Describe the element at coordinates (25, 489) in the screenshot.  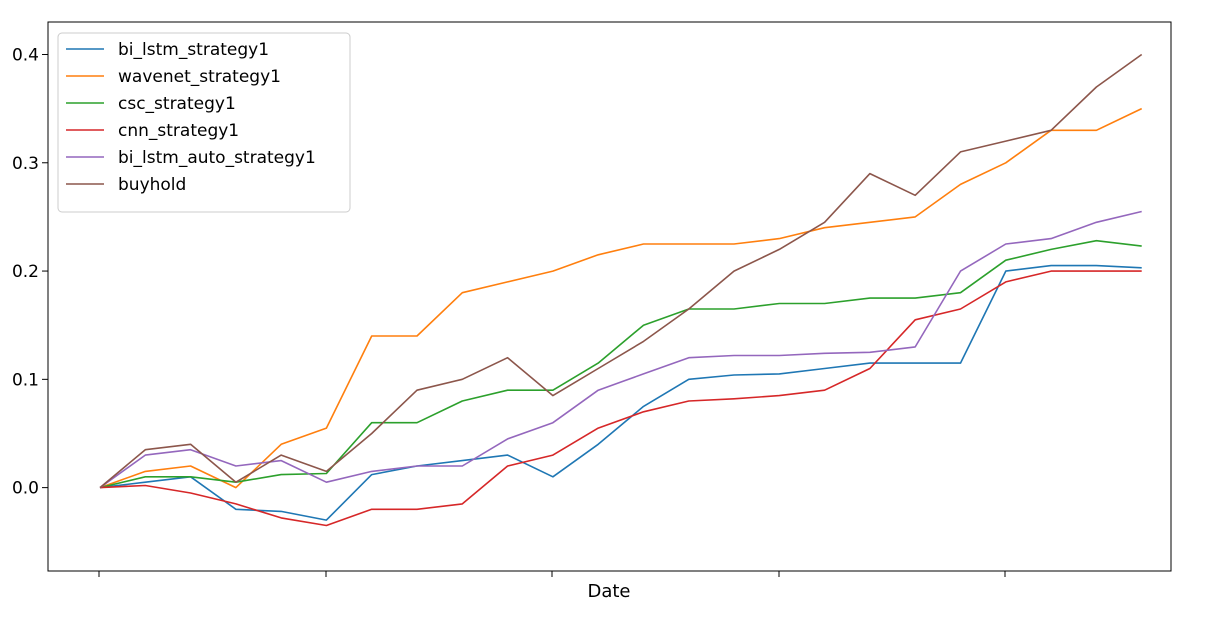
I see `y-tick-label: 0.0` at that location.